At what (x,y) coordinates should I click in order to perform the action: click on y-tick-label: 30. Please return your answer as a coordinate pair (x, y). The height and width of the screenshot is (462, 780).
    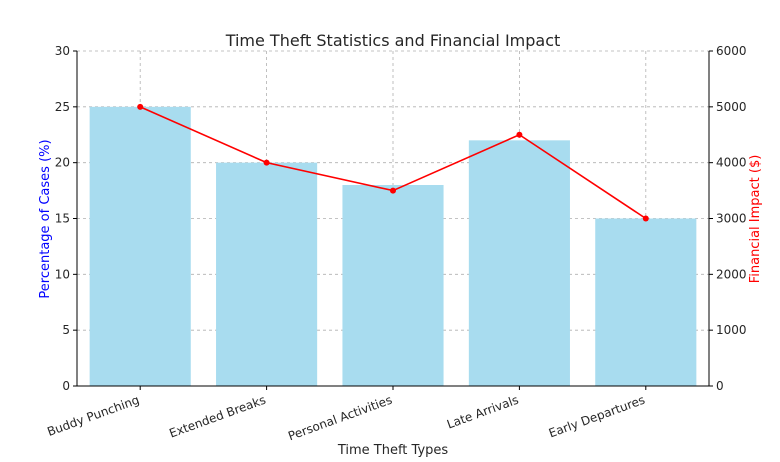
    Looking at the image, I should click on (62, 51).